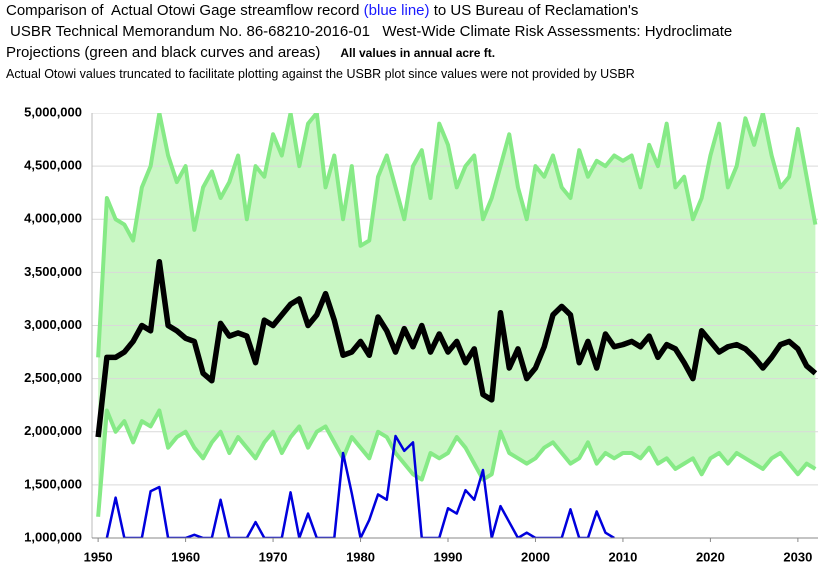 The width and height of the screenshot is (818, 575). Describe the element at coordinates (534, 10) in the screenshot. I see `title-text: to US Bureau of Reclamation's` at that location.